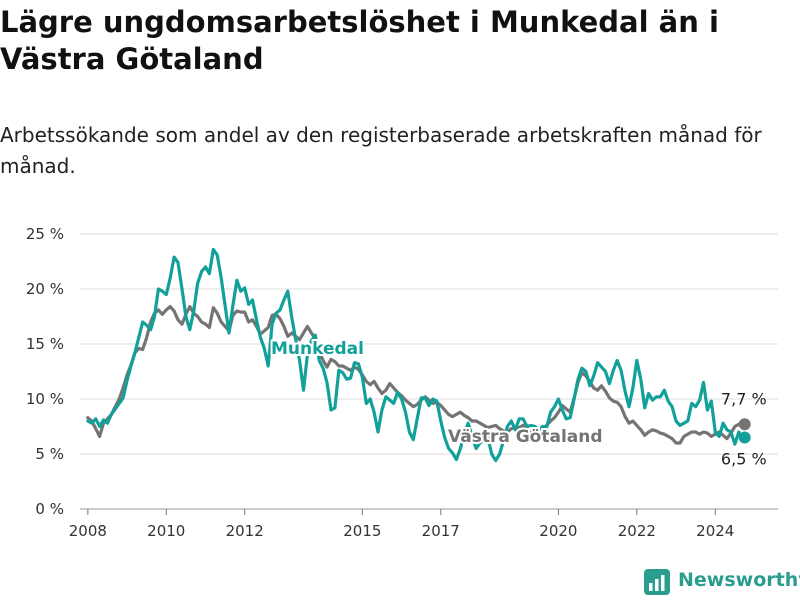 The width and height of the screenshot is (800, 600). Describe the element at coordinates (525, 437) in the screenshot. I see `series-label-vastra-gotaland: Västra Götaland` at that location.